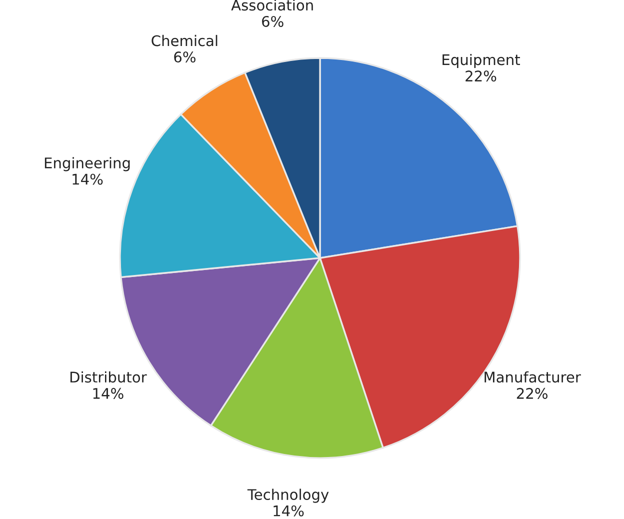  What do you see at coordinates (185, 40) in the screenshot?
I see `slice-label: Chemical` at bounding box center [185, 40].